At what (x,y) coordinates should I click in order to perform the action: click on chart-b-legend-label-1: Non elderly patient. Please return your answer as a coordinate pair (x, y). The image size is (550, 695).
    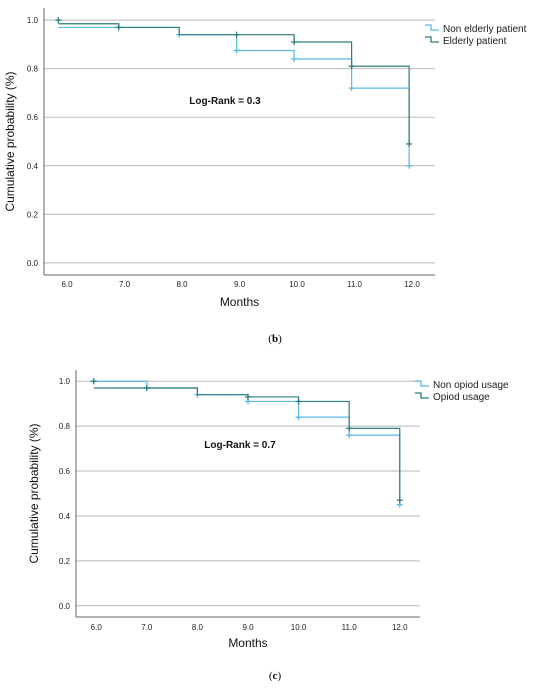
    Looking at the image, I should click on (485, 29).